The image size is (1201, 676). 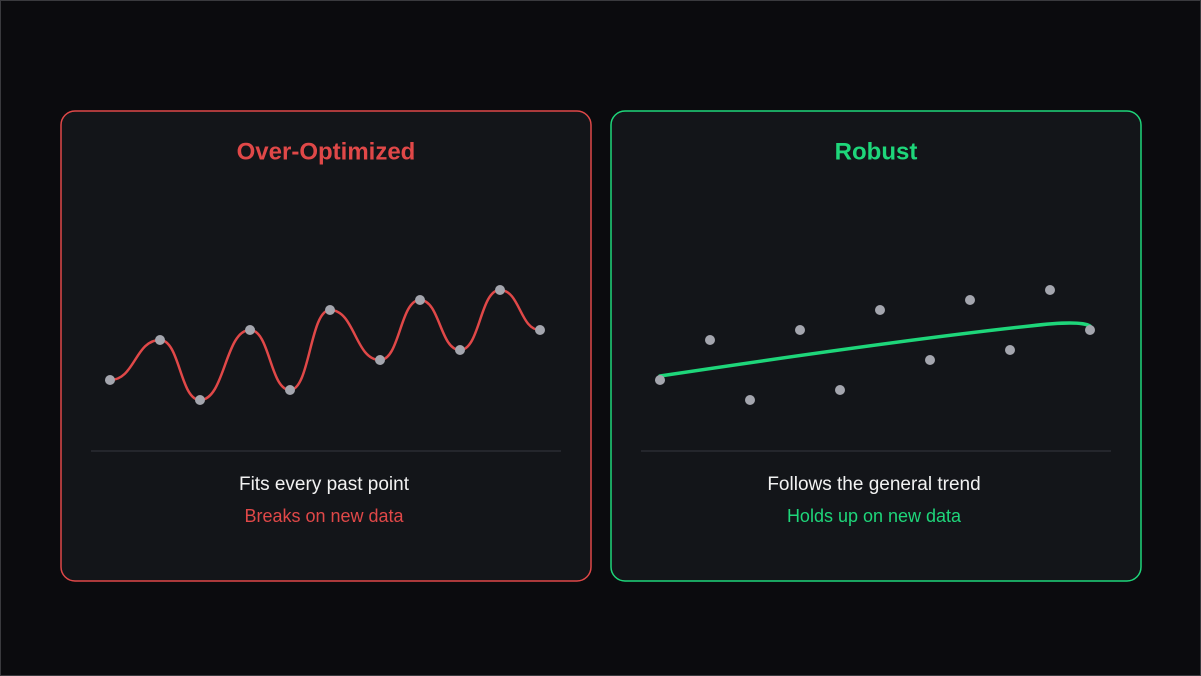 I want to click on trend-line, so click(x=875, y=349).